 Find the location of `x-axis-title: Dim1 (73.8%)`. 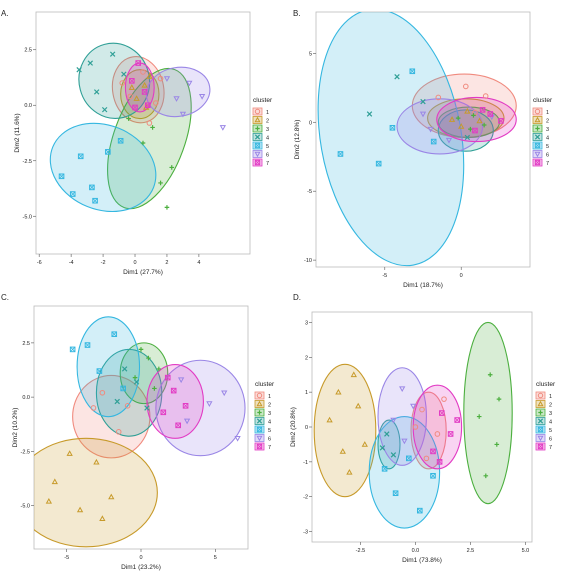

x-axis-title: Dim1 (73.8%) is located at coordinates (422, 560).